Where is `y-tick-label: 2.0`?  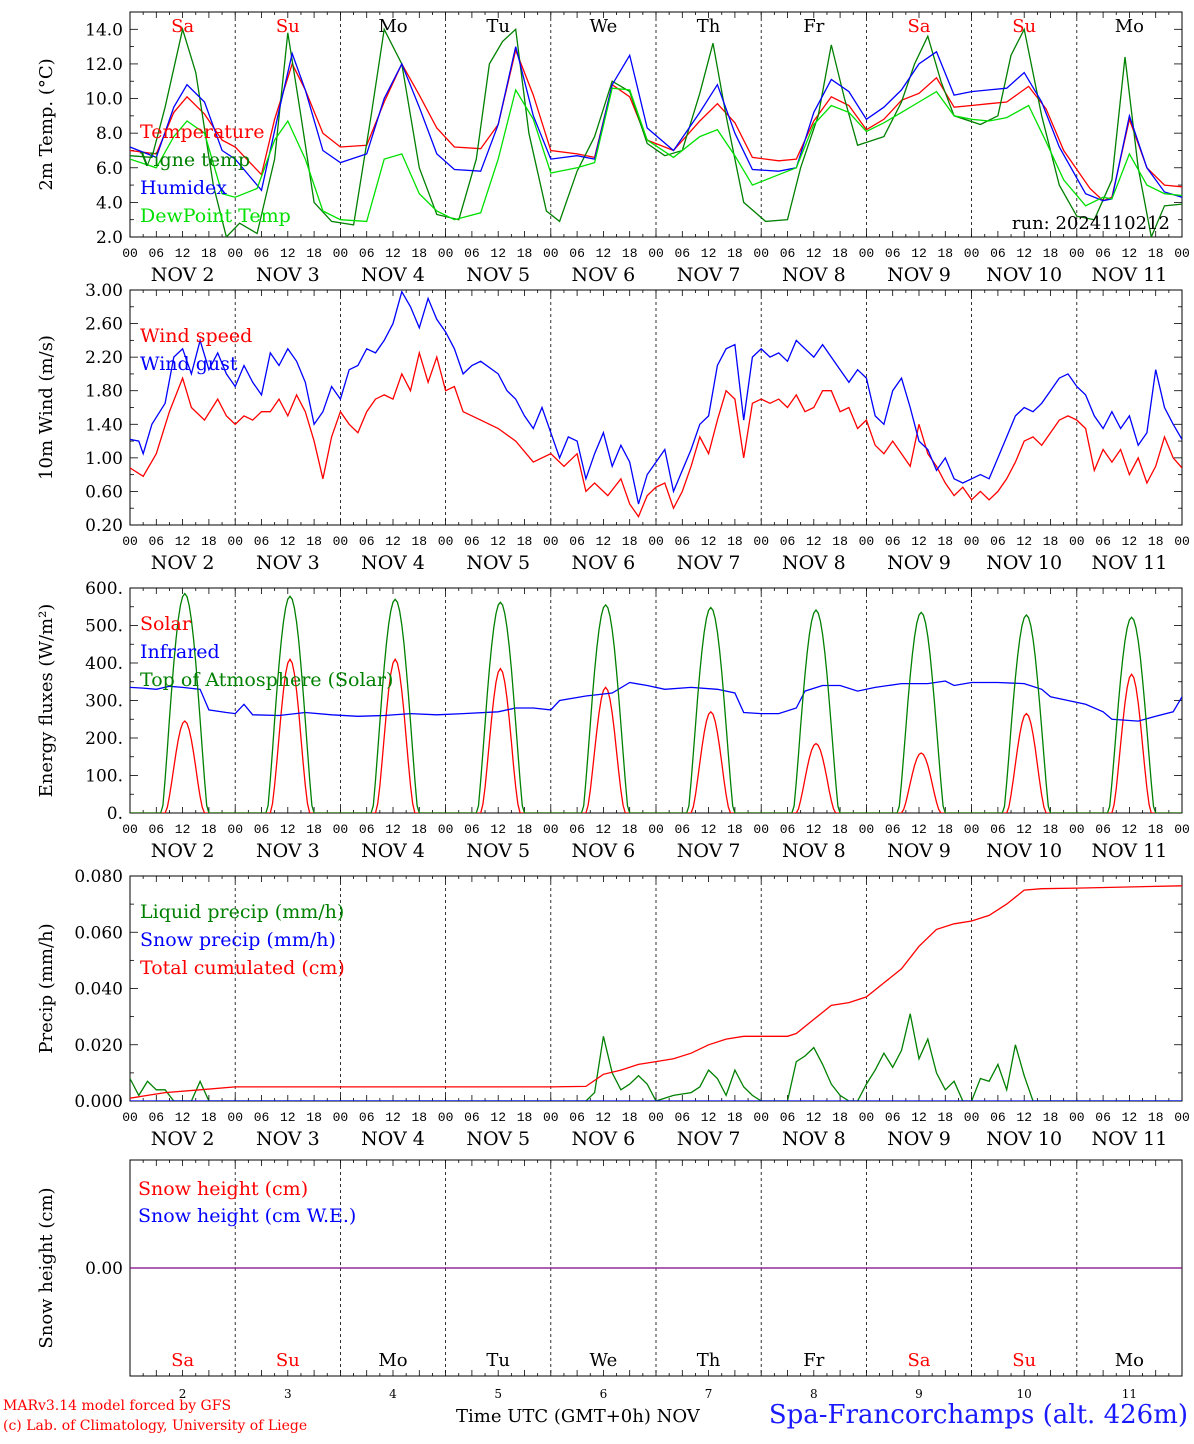 y-tick-label: 2.0 is located at coordinates (109, 238).